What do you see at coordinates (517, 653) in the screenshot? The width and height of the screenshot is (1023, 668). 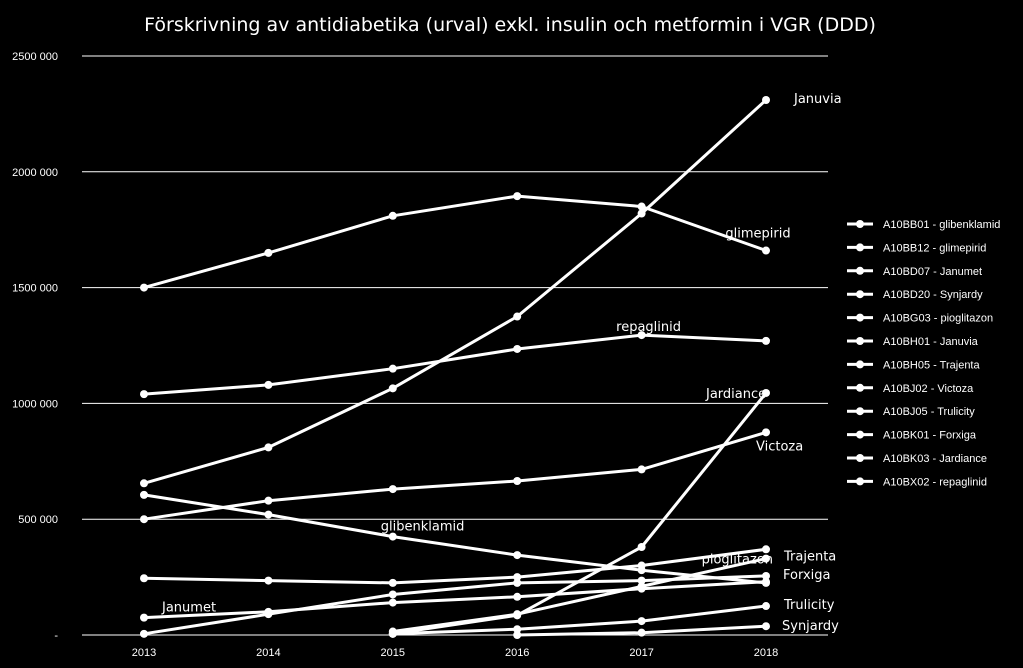 I see `x-tick-label: 2016` at bounding box center [517, 653].